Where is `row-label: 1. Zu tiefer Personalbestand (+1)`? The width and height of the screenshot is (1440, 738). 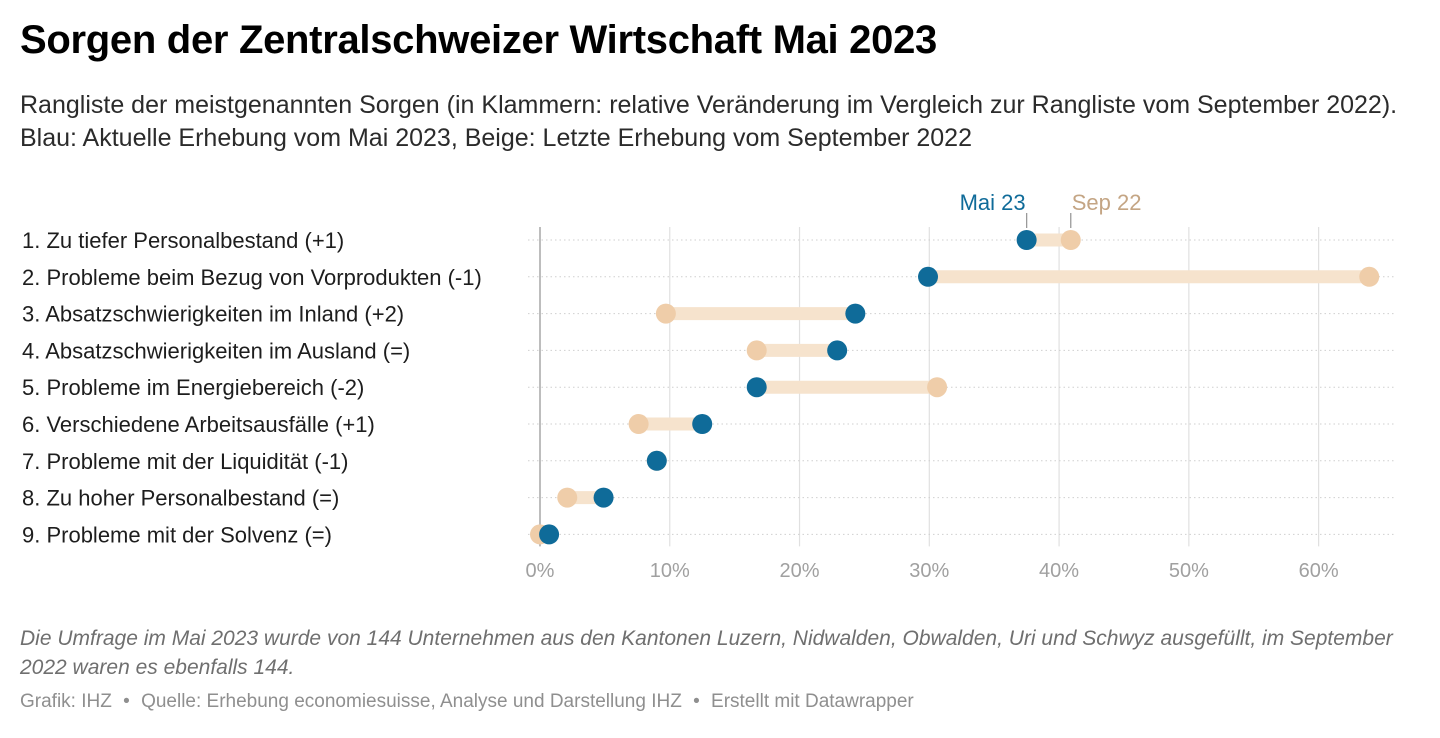
row-label: 1. Zu tiefer Personalbestand (+1) is located at coordinates (183, 240).